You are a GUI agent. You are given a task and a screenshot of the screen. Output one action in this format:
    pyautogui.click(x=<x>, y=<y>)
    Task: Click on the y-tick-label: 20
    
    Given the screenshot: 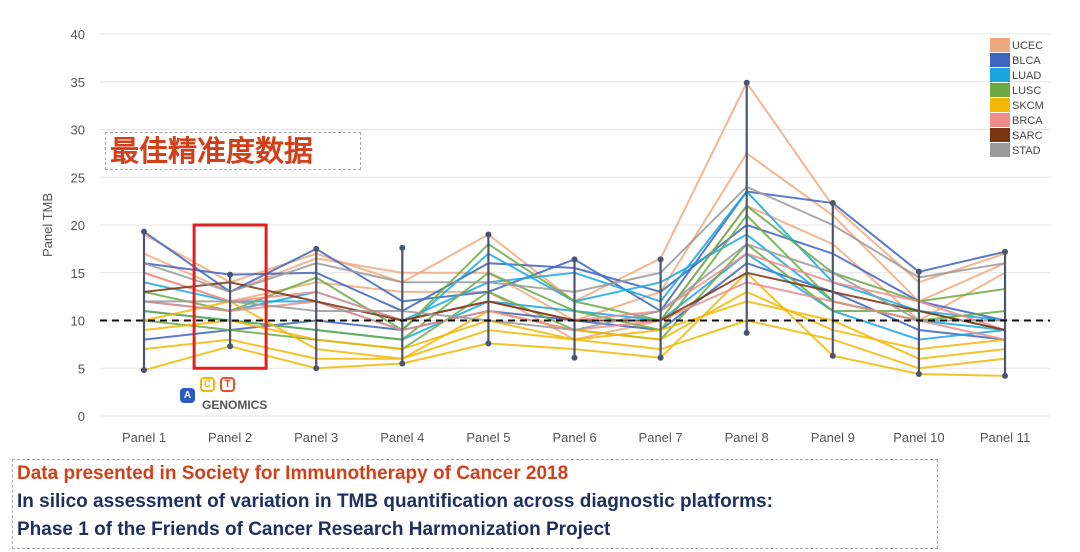 What is the action you would take?
    pyautogui.click(x=78, y=225)
    